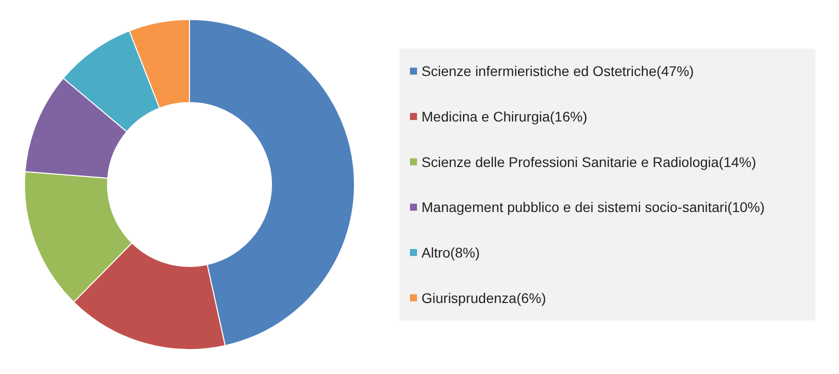 The image size is (839, 374). I want to click on legend-label: Medicina e Chirurgia(16%), so click(505, 116).